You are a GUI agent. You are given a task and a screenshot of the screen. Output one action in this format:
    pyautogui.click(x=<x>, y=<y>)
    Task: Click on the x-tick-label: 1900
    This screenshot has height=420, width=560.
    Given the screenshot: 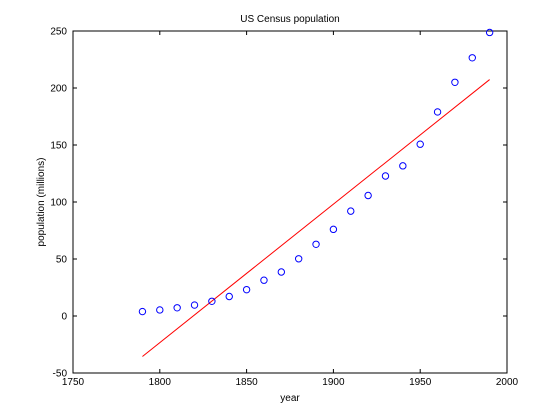 What is the action you would take?
    pyautogui.click(x=333, y=382)
    